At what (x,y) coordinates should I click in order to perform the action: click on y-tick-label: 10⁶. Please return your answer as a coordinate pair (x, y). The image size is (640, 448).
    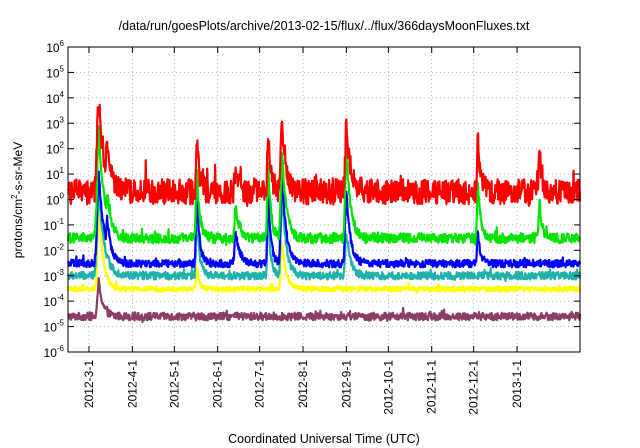
    Looking at the image, I should click on (55, 47).